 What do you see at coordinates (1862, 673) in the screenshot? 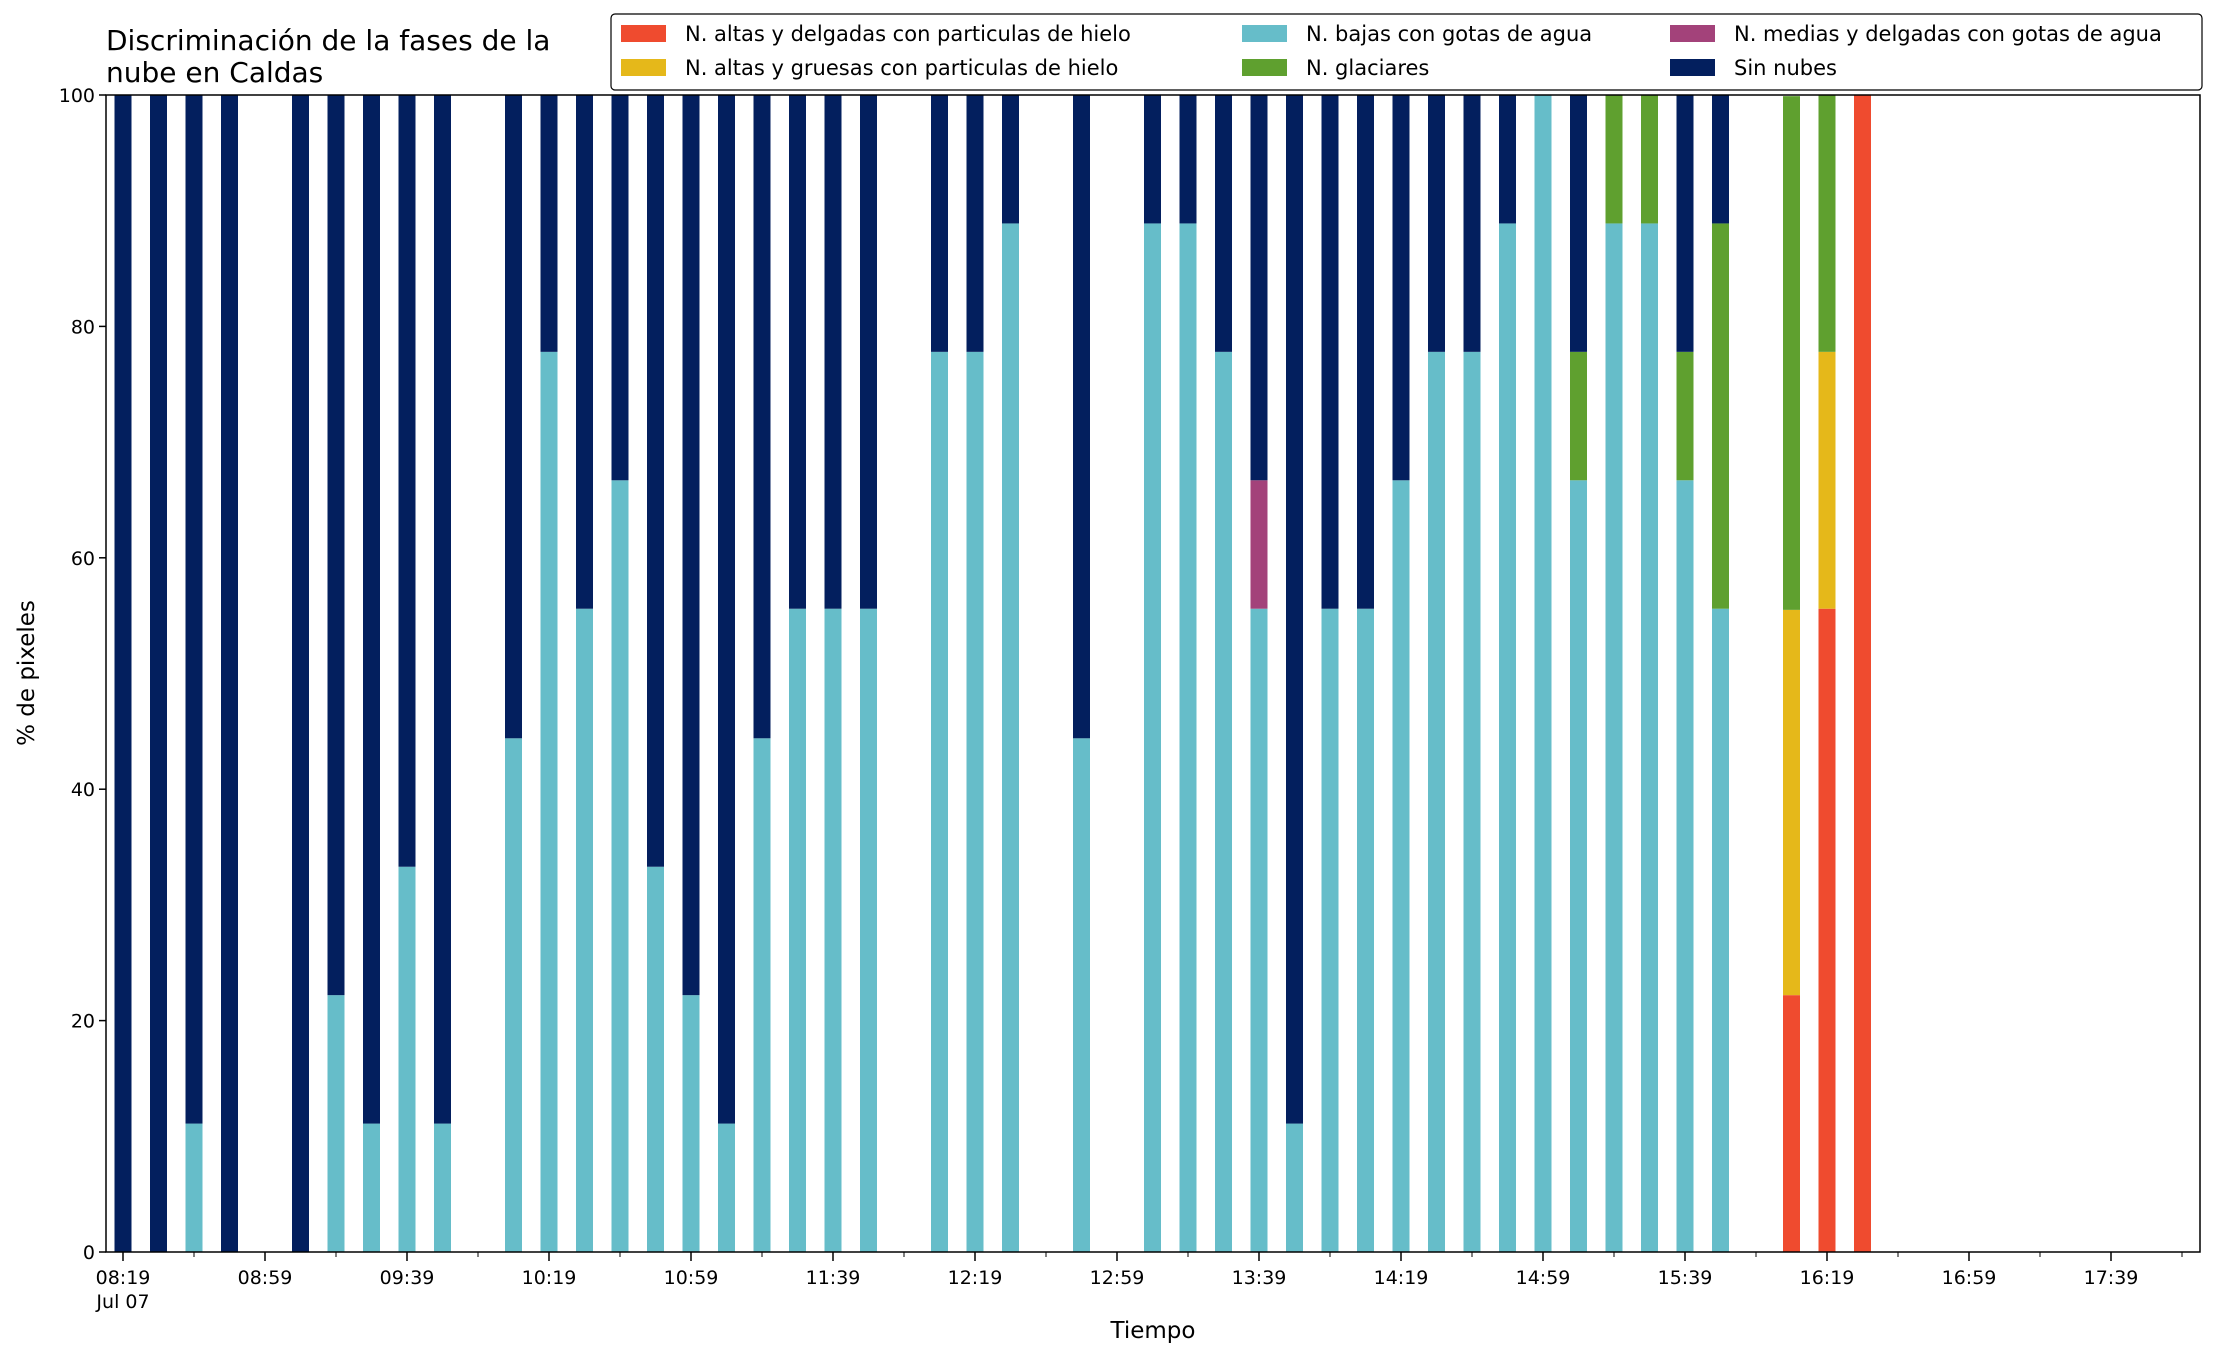
I see `bar-segment-1629-s0` at bounding box center [1862, 673].